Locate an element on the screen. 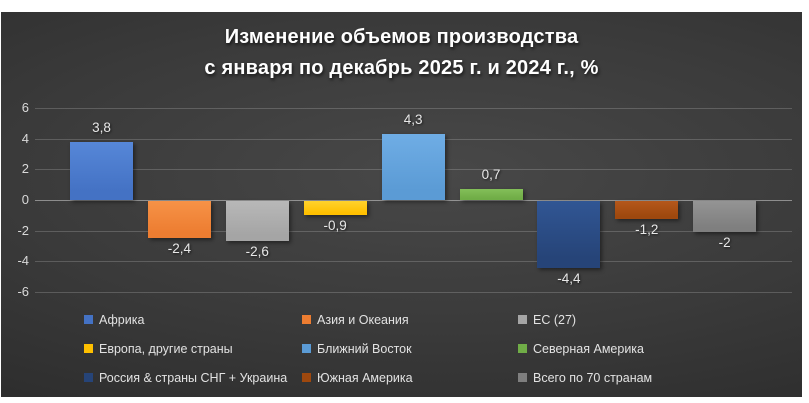 The height and width of the screenshot is (403, 809). data-label: 4,3 is located at coordinates (413, 120).